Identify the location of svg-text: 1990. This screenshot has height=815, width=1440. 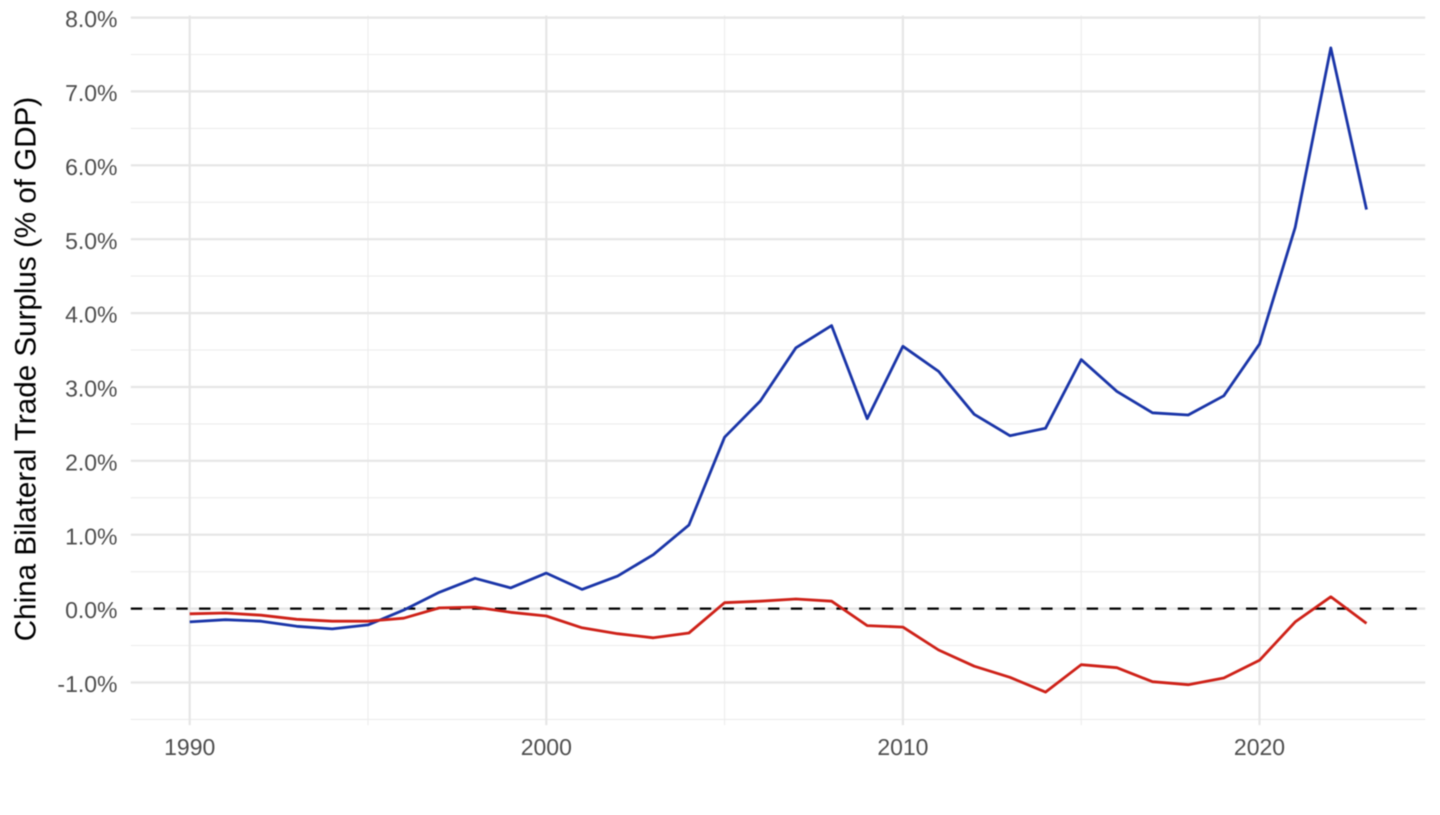
(189, 747).